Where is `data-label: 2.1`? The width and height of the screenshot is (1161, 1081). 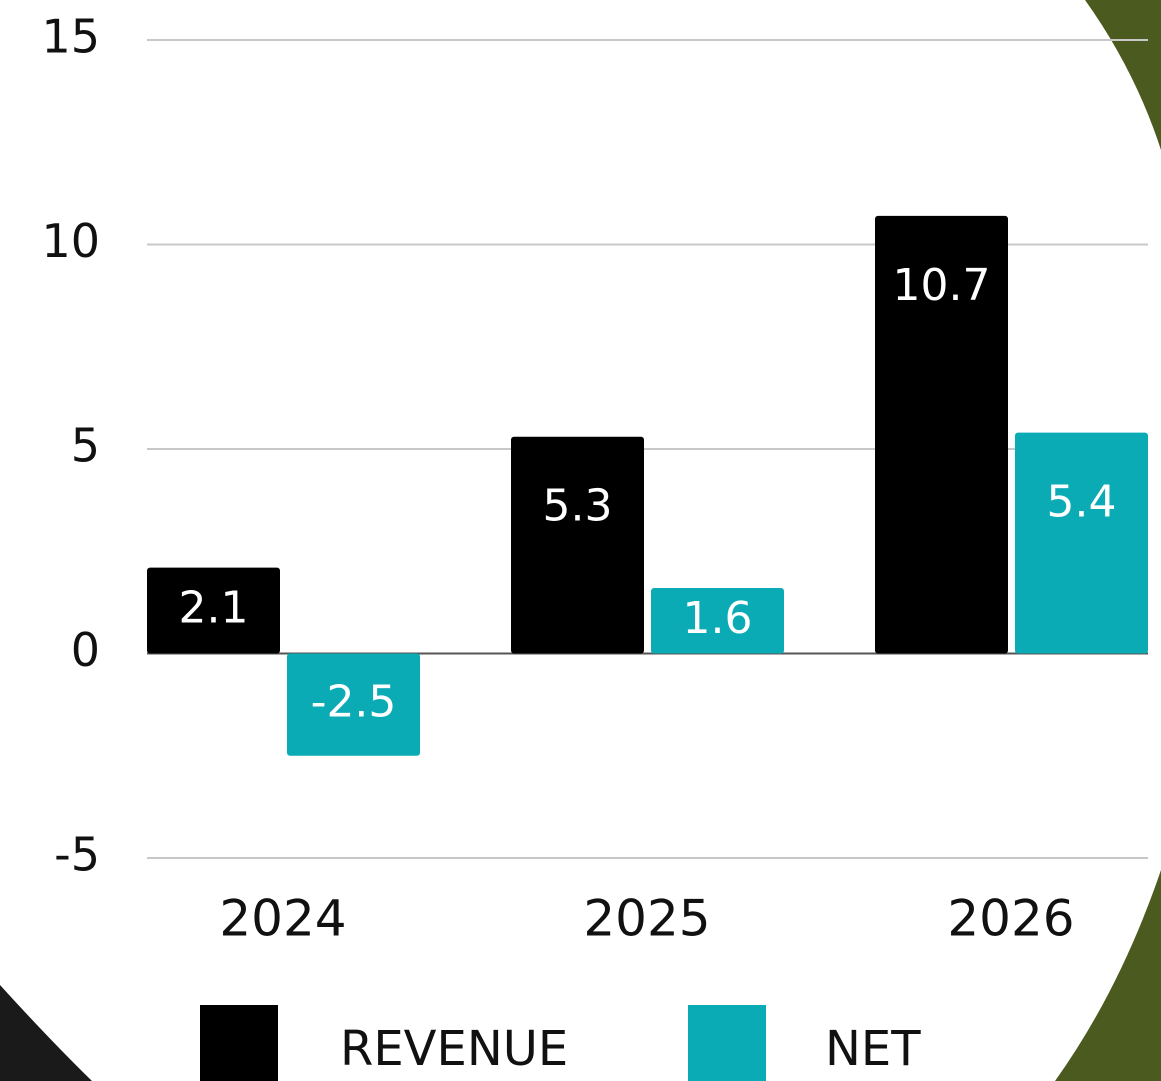
data-label: 2.1 is located at coordinates (214, 608).